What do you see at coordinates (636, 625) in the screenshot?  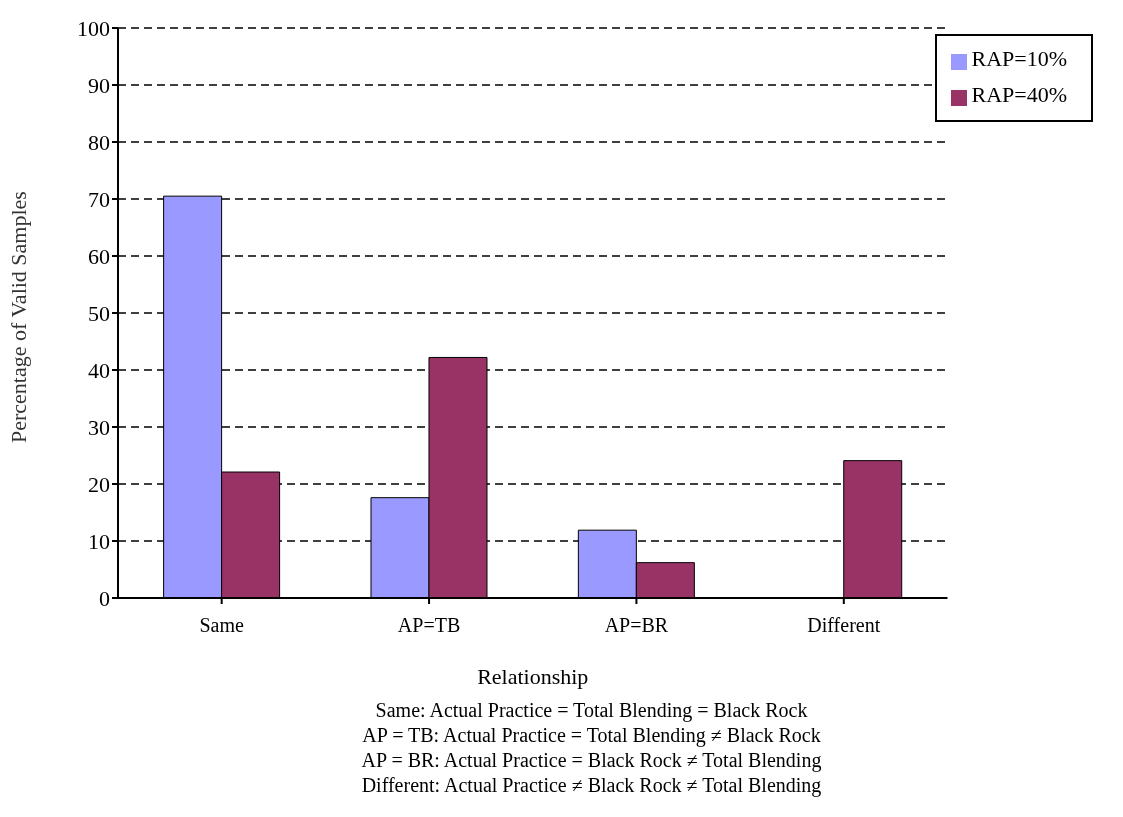 I see `x-tick-label: AP=BR` at bounding box center [636, 625].